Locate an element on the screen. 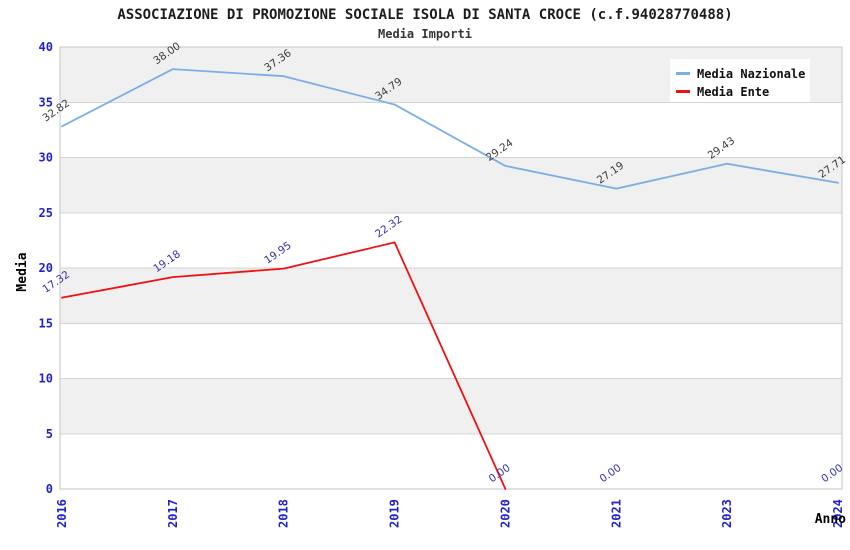 The width and height of the screenshot is (850, 550). legend-label: Media Nazionale is located at coordinates (751, 74).